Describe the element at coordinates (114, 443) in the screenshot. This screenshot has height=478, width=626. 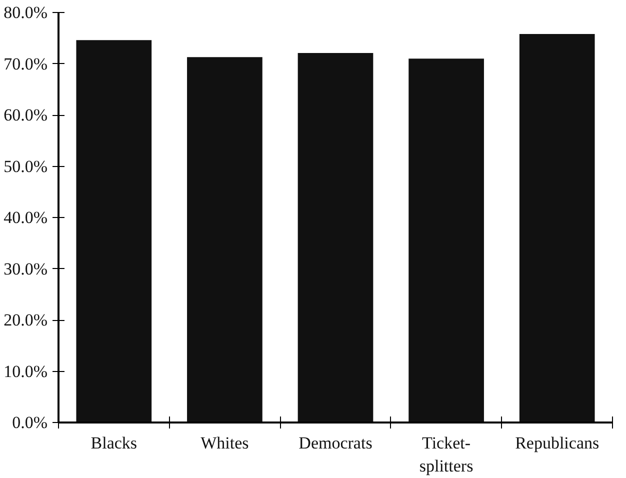
I see `x-tick-label: Blacks` at that location.